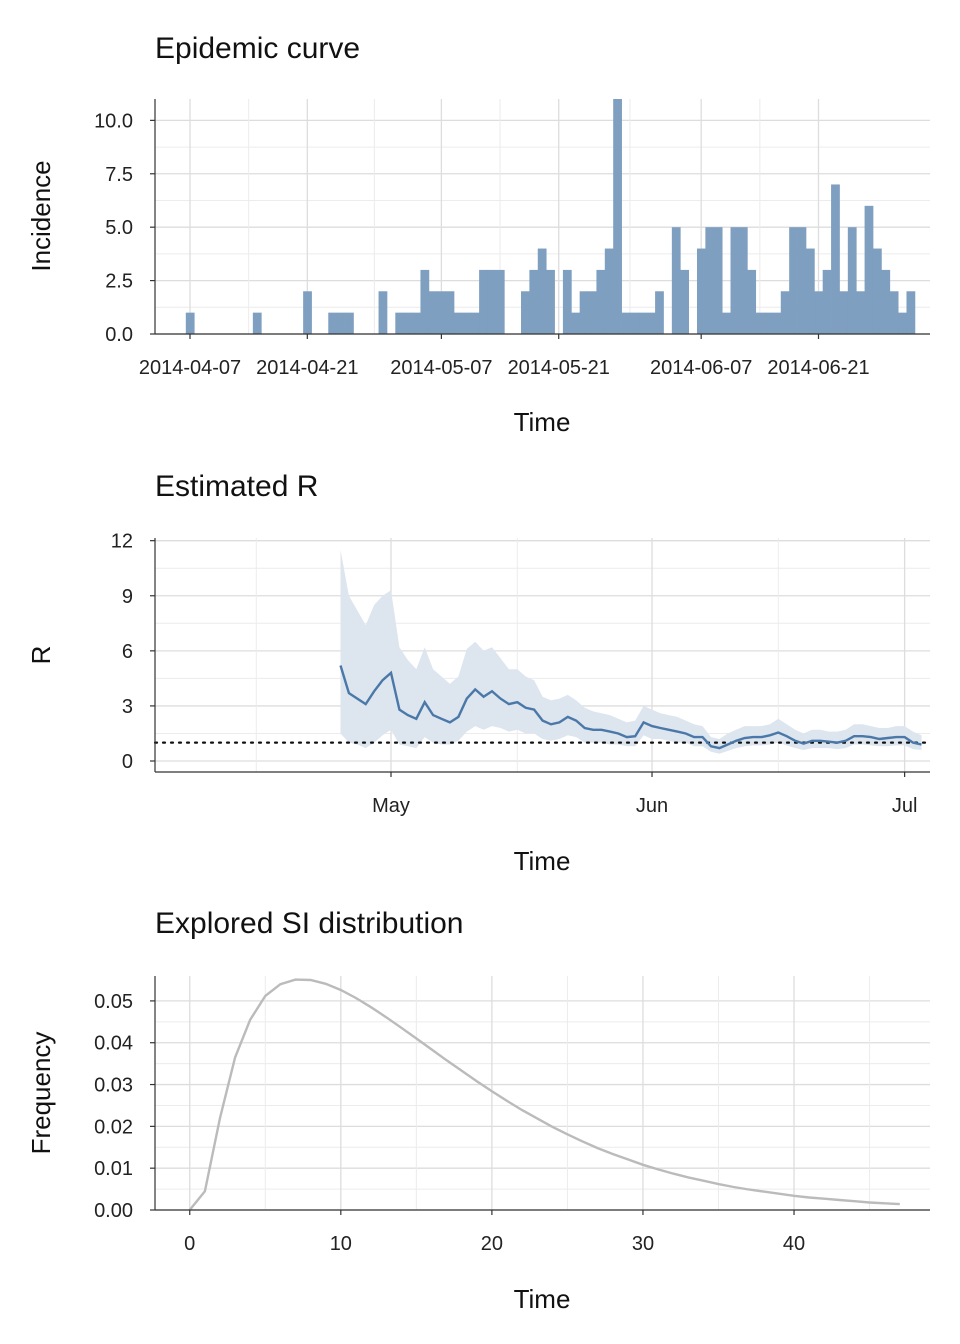 The height and width of the screenshot is (1344, 960). I want to click on si-y-tick-label: 0.00, so click(113, 1211).